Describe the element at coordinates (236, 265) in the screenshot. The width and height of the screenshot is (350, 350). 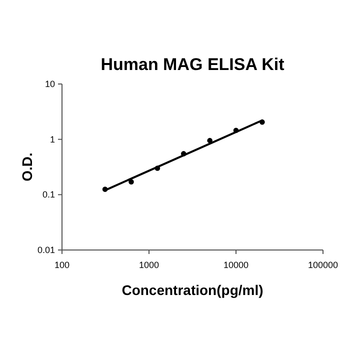
I see `x-tick-label: 10000` at that location.